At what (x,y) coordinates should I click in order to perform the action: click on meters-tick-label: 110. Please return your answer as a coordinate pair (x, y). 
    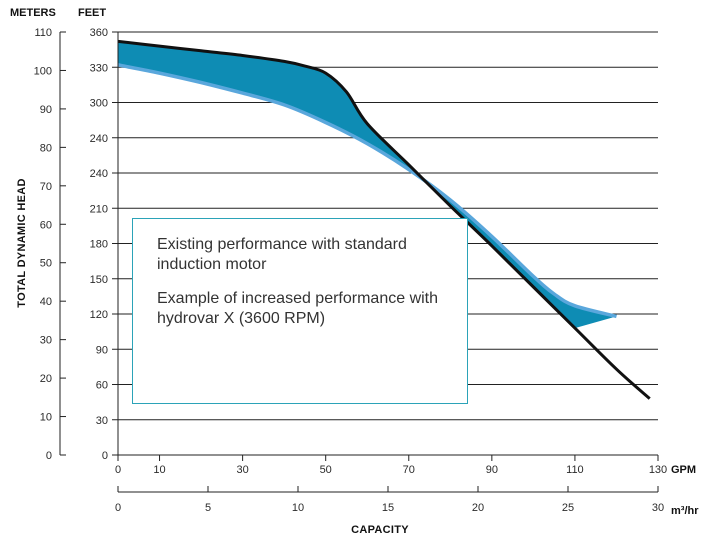
    Looking at the image, I should click on (43, 33).